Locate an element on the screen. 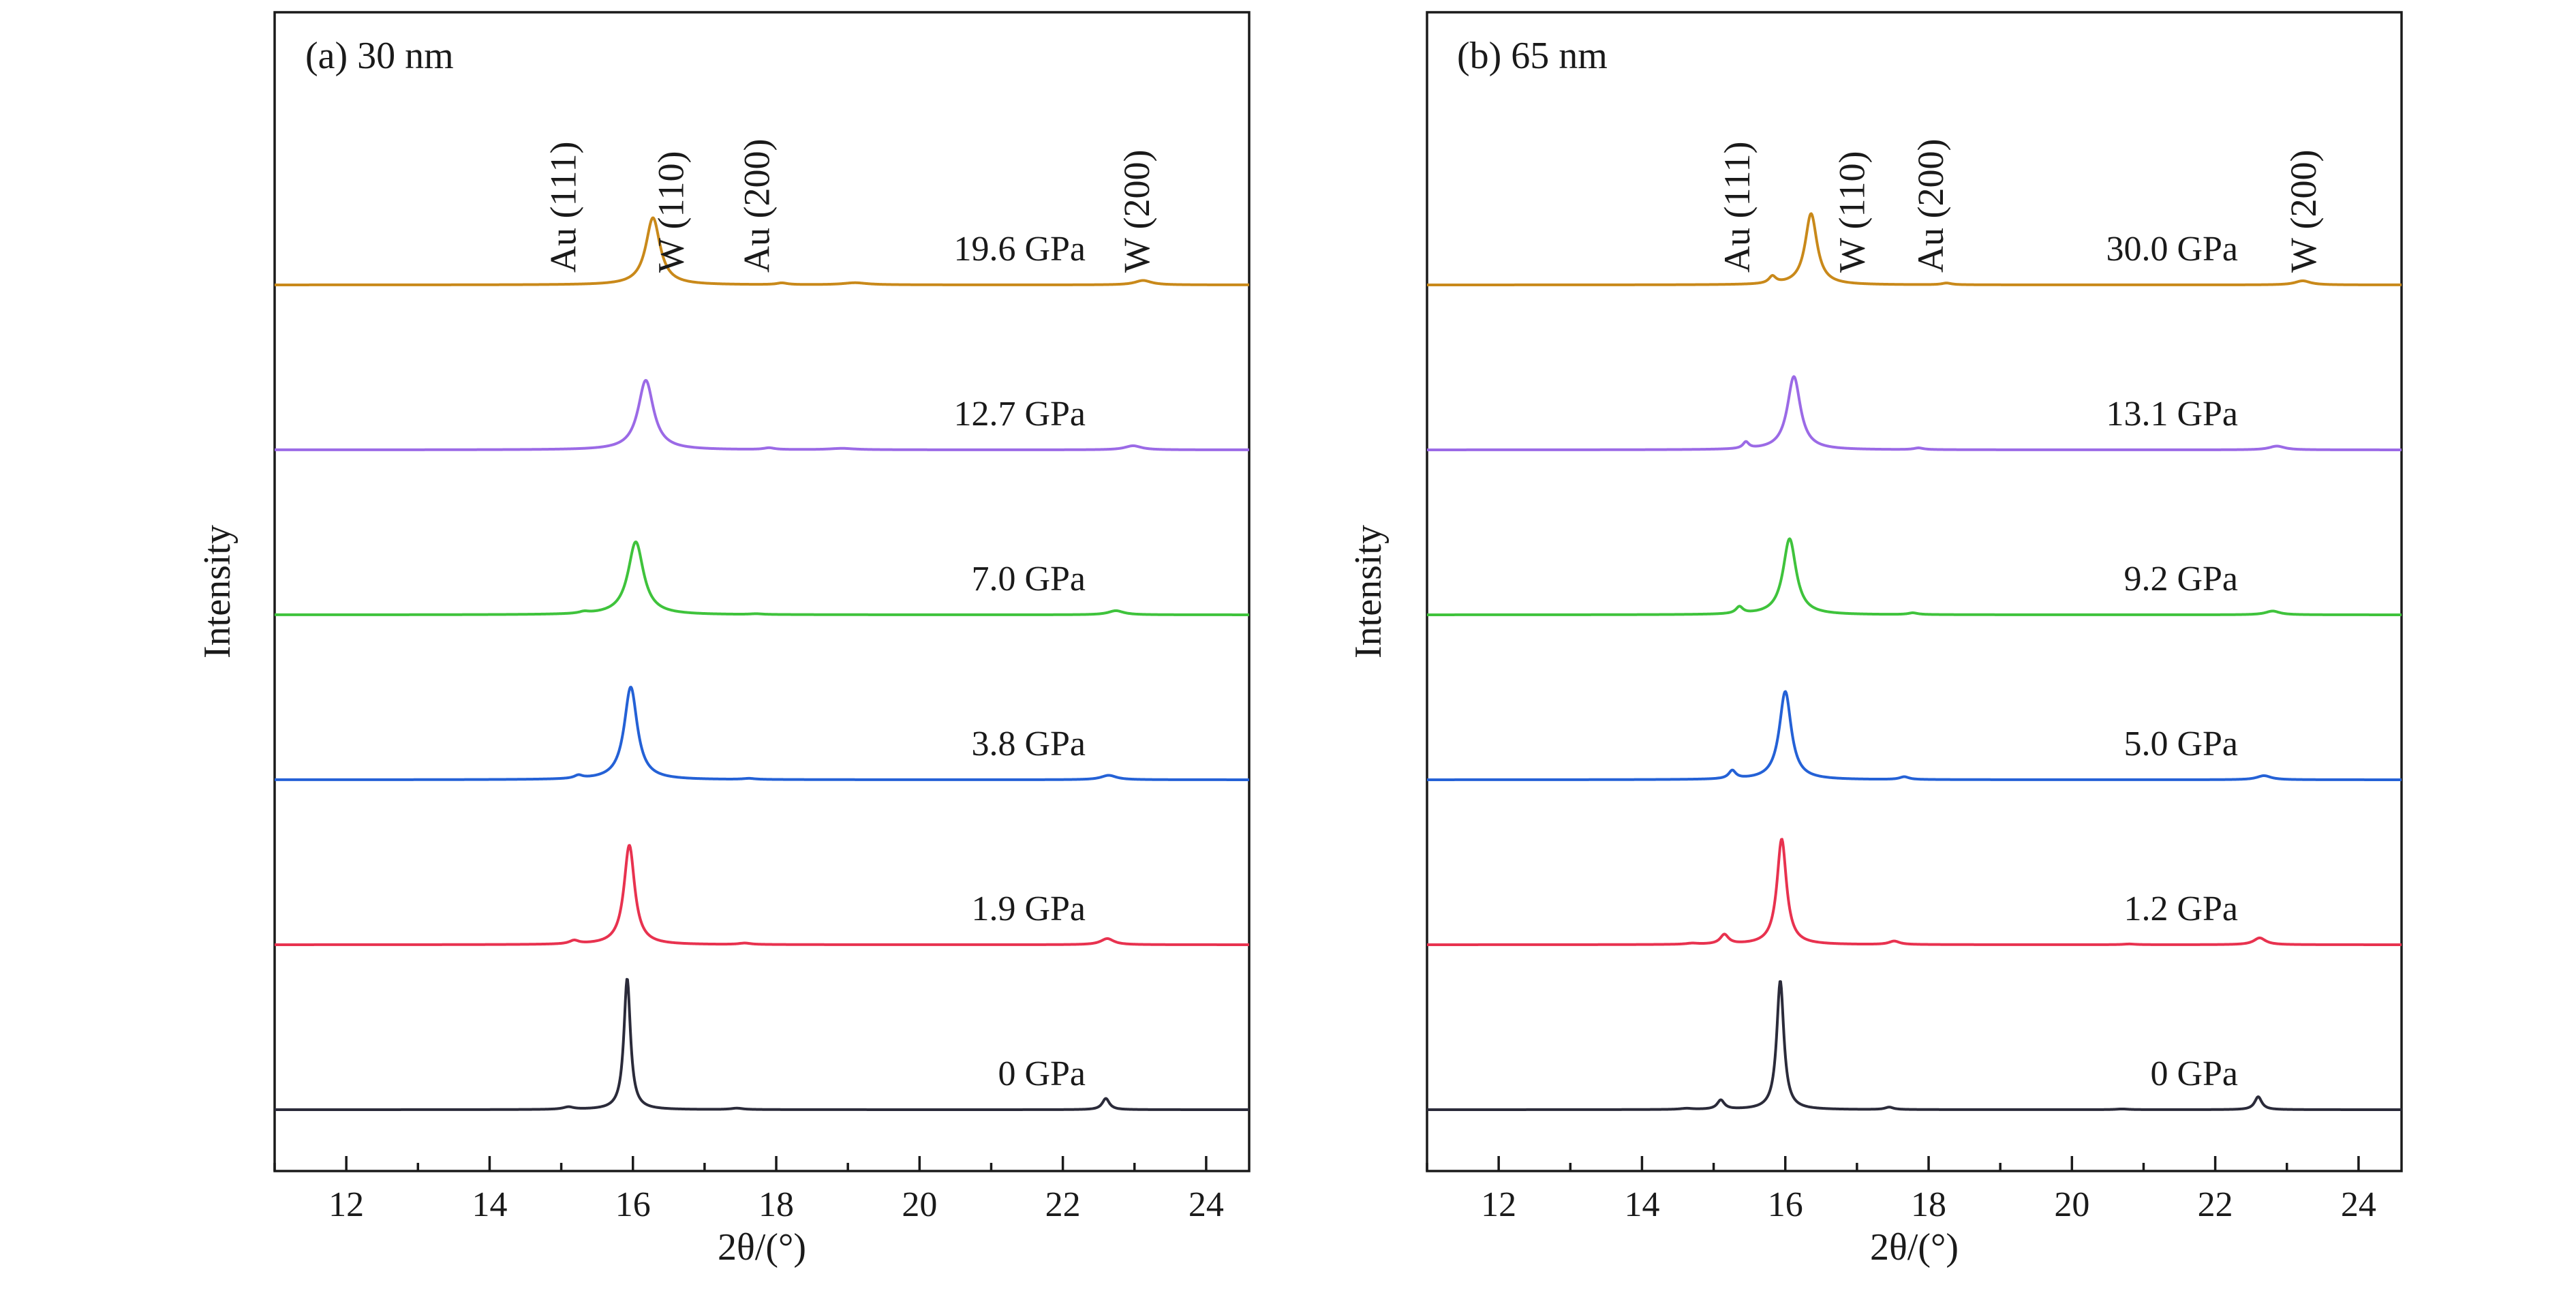  pressure-label: 1.9 GPa is located at coordinates (1028, 909).